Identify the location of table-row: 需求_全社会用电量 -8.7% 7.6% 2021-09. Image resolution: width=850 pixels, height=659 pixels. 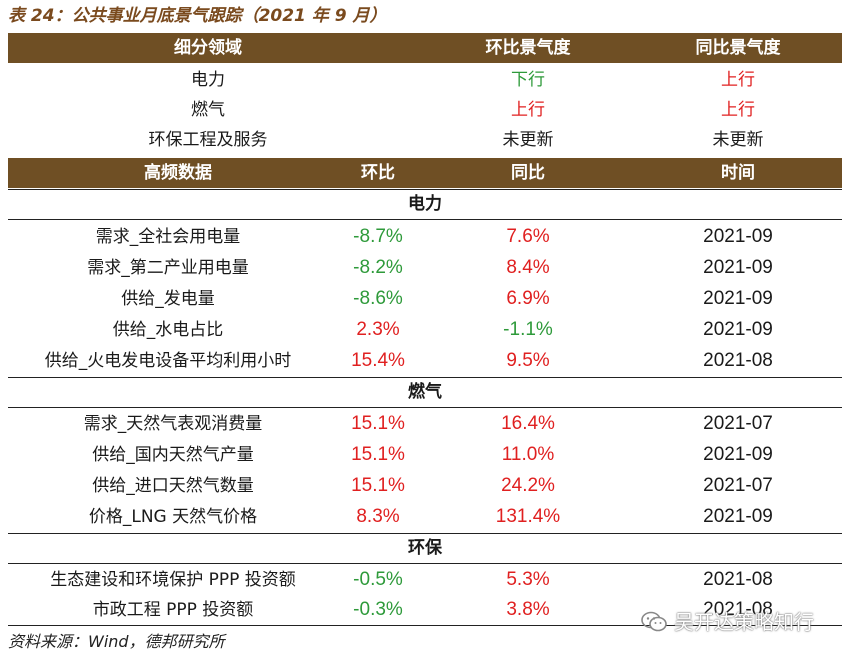
(425, 237).